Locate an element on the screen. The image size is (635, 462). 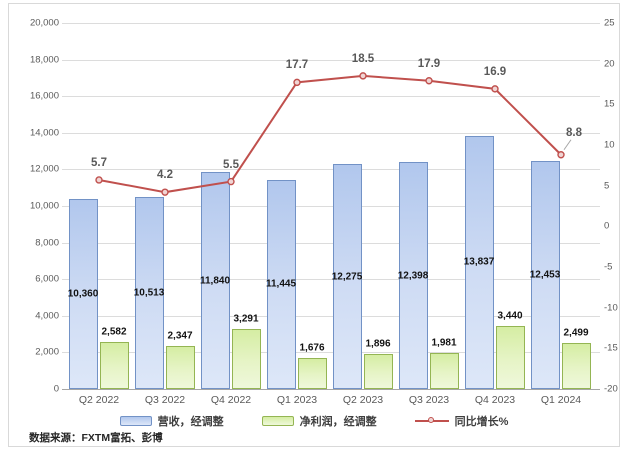
x-axis-label: Q4 2023 is located at coordinates (495, 400).